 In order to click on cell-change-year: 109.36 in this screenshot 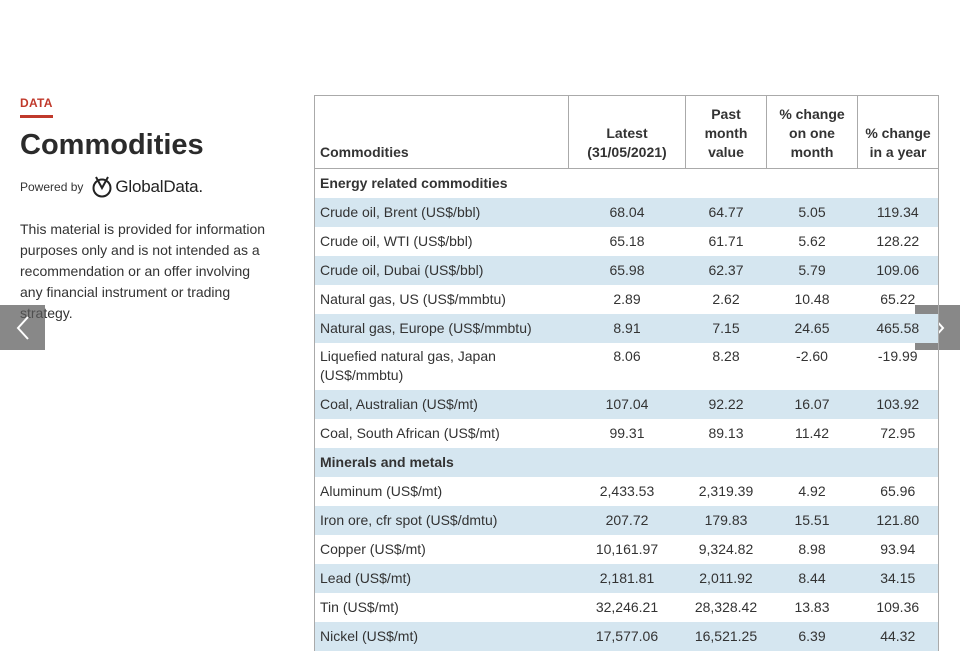, I will do `click(898, 607)`.